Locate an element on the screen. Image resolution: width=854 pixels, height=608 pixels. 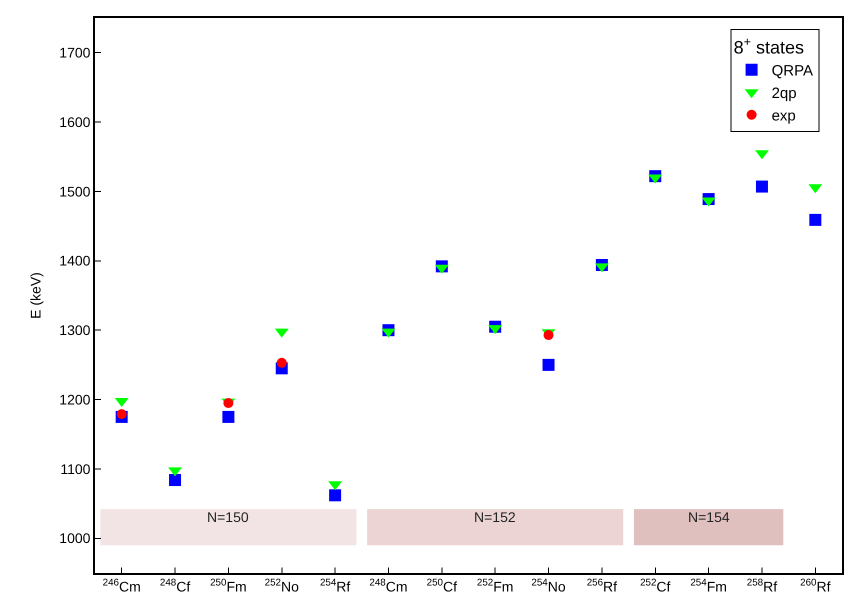
x-tick-label: $^{252}$Cf is located at coordinates (655, 586).